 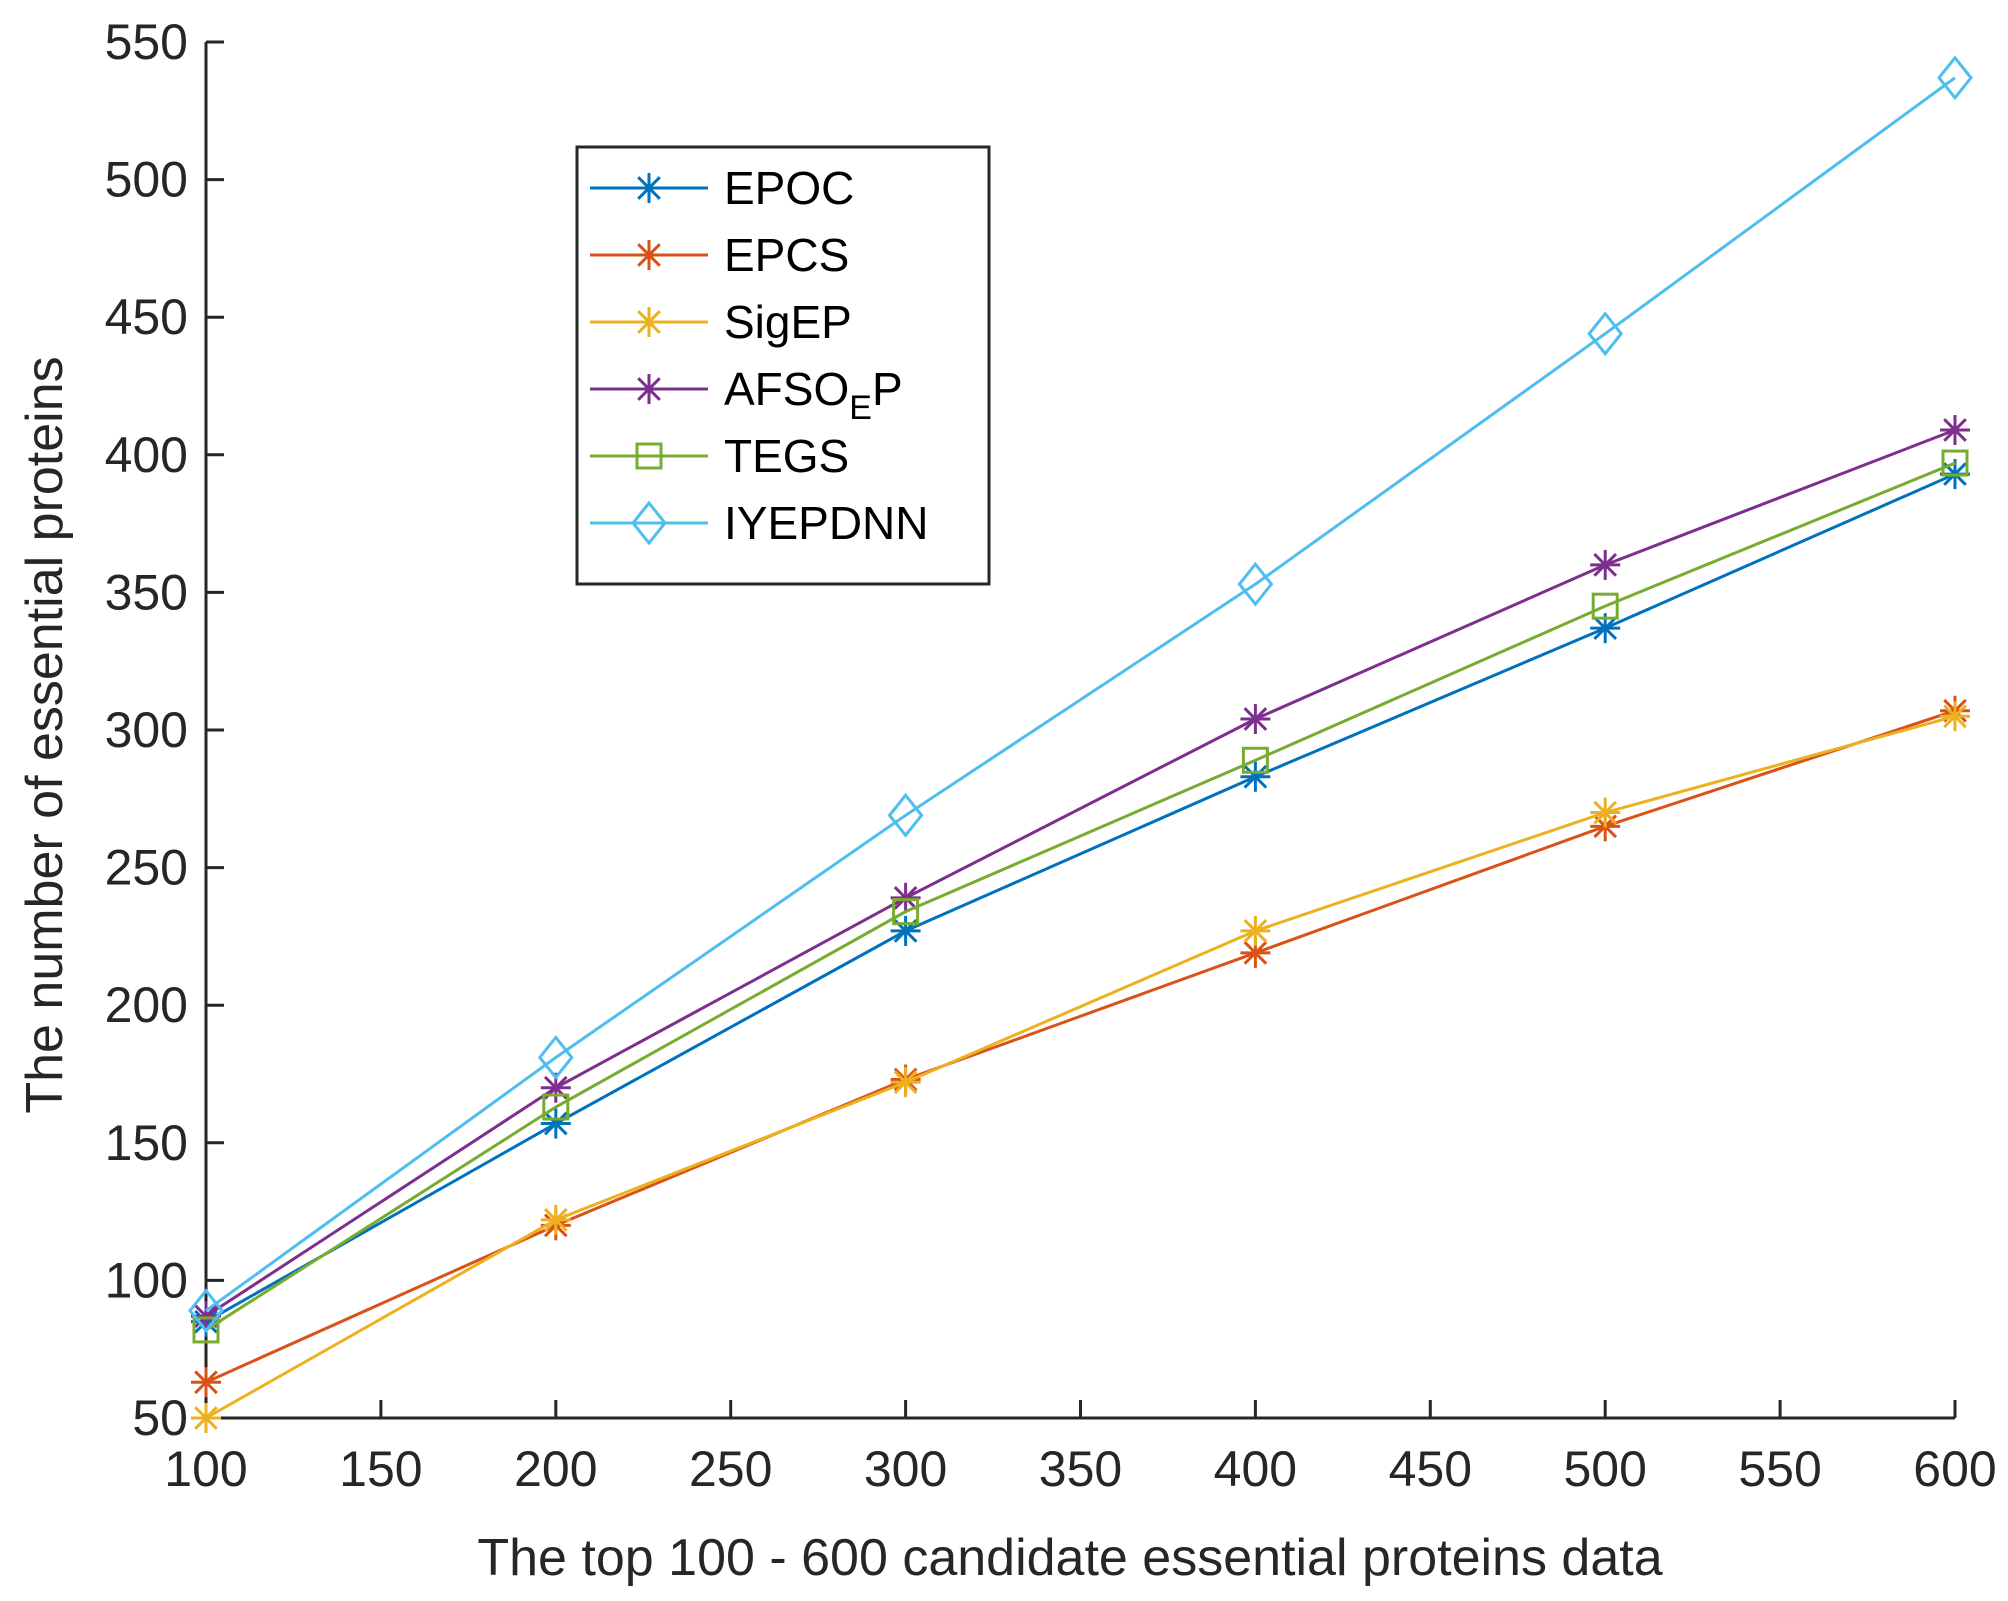 What do you see at coordinates (555, 1469) in the screenshot?
I see `x-tick-label: 200` at bounding box center [555, 1469].